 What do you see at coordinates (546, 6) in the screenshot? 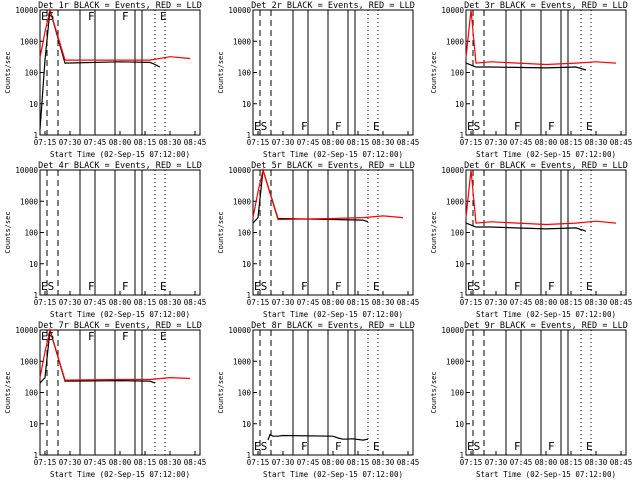
I see `chart-title: Det 3r BLACK = Events, RED = LLD` at bounding box center [546, 6].